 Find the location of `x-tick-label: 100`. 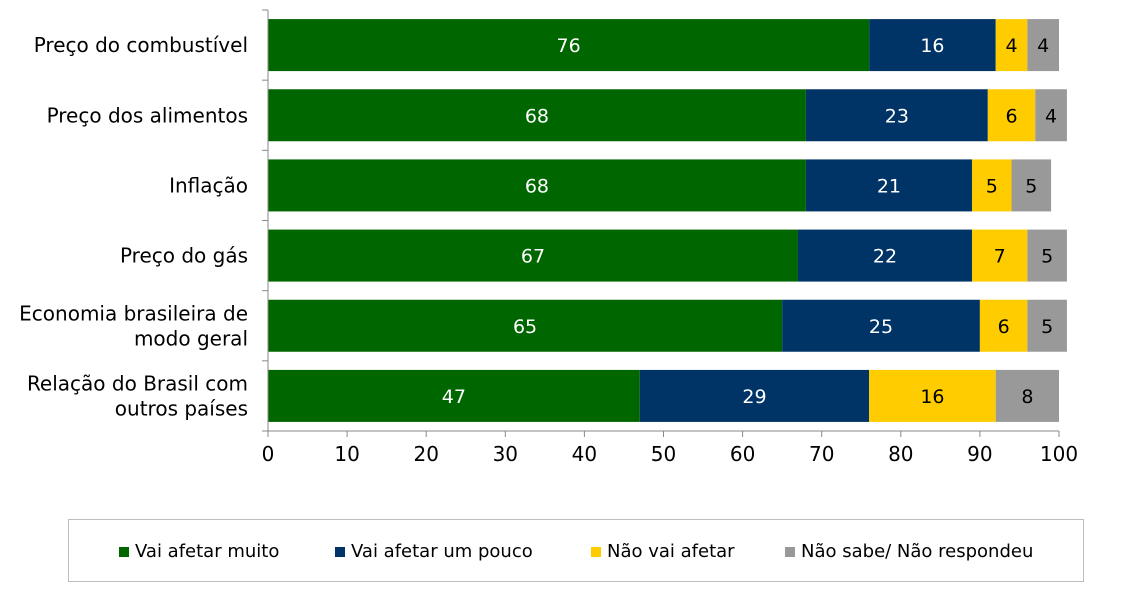

x-tick-label: 100 is located at coordinates (1059, 454).